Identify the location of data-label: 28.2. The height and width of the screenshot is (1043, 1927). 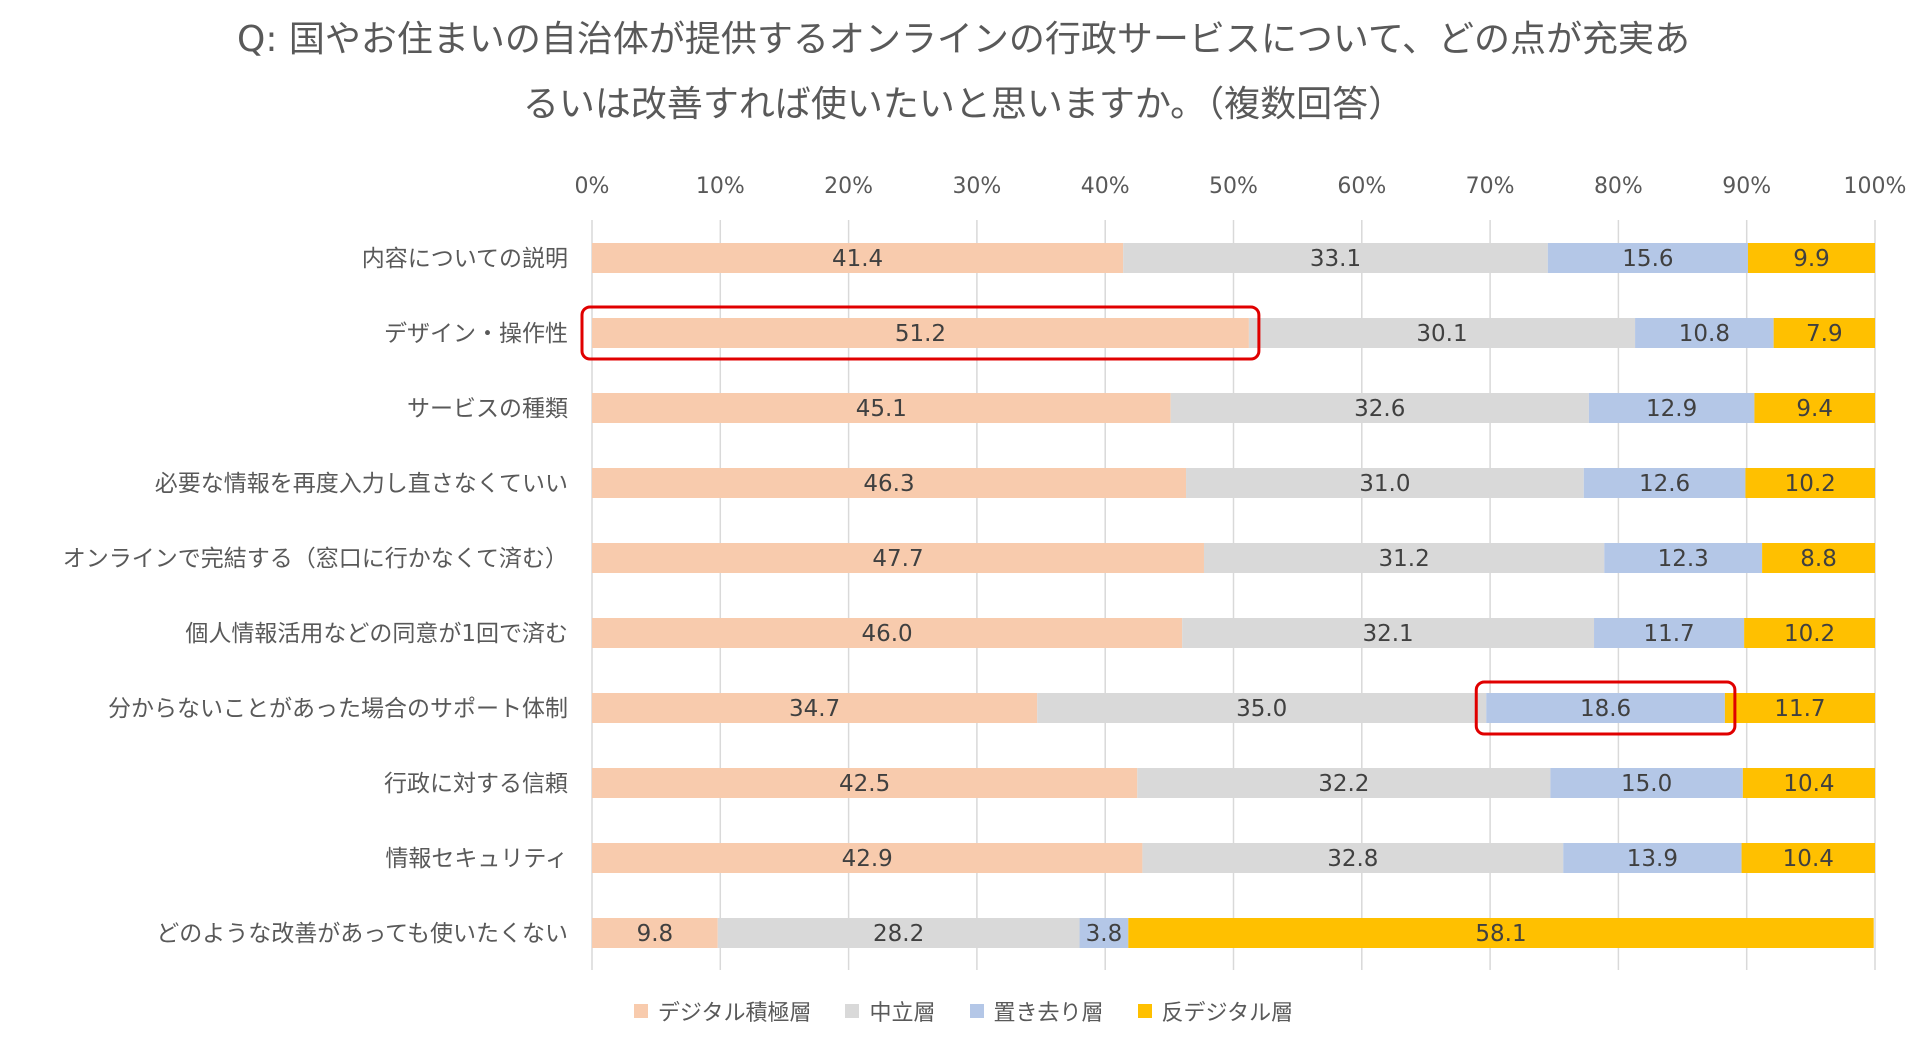
(898, 934).